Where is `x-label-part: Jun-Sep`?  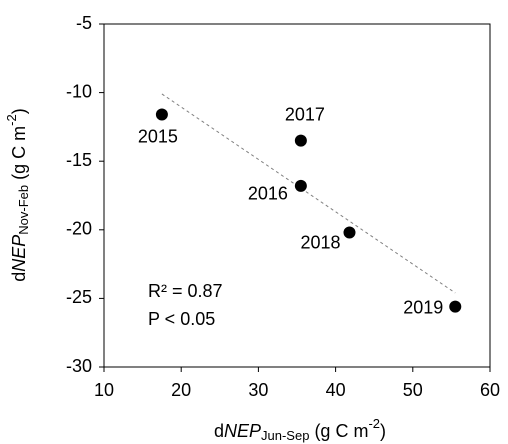 x-label-part: Jun-Sep is located at coordinates (285, 435).